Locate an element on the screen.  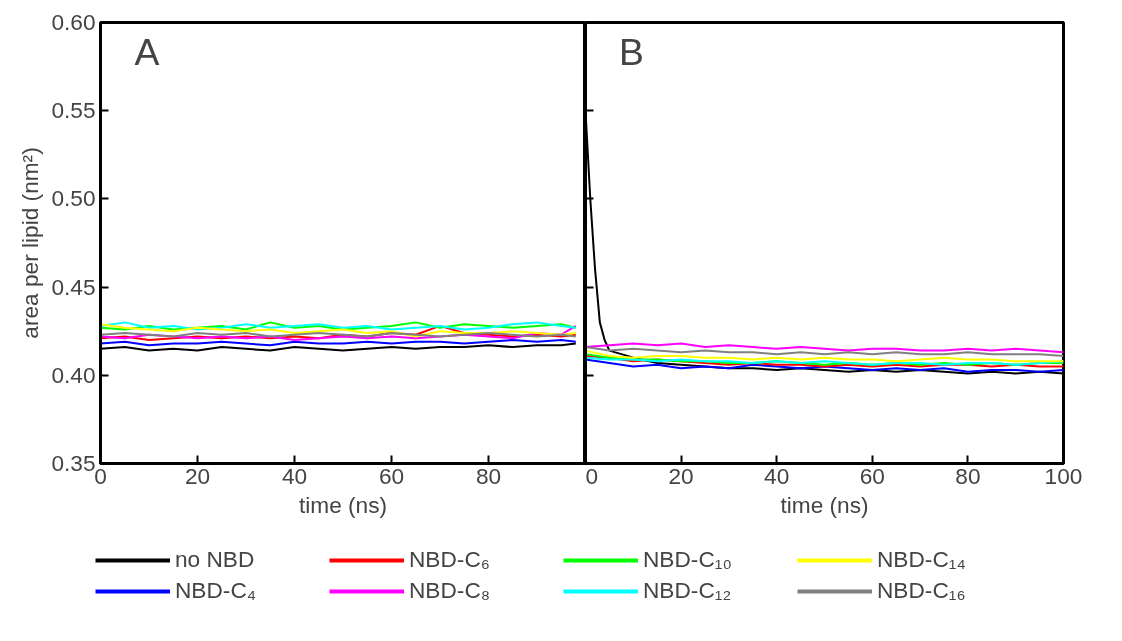
y-tick-label: 0.40 is located at coordinates (73, 374).